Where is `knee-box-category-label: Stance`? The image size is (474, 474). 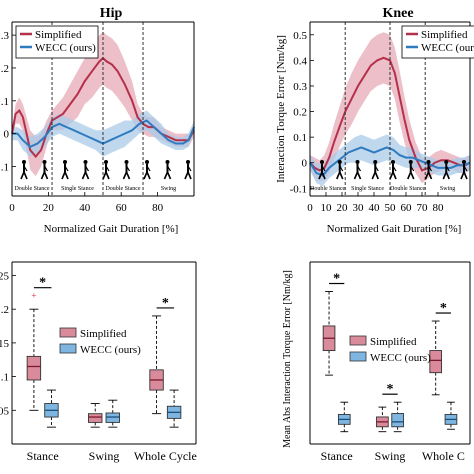
knee-box-category-label: Stance is located at coordinates (337, 456).